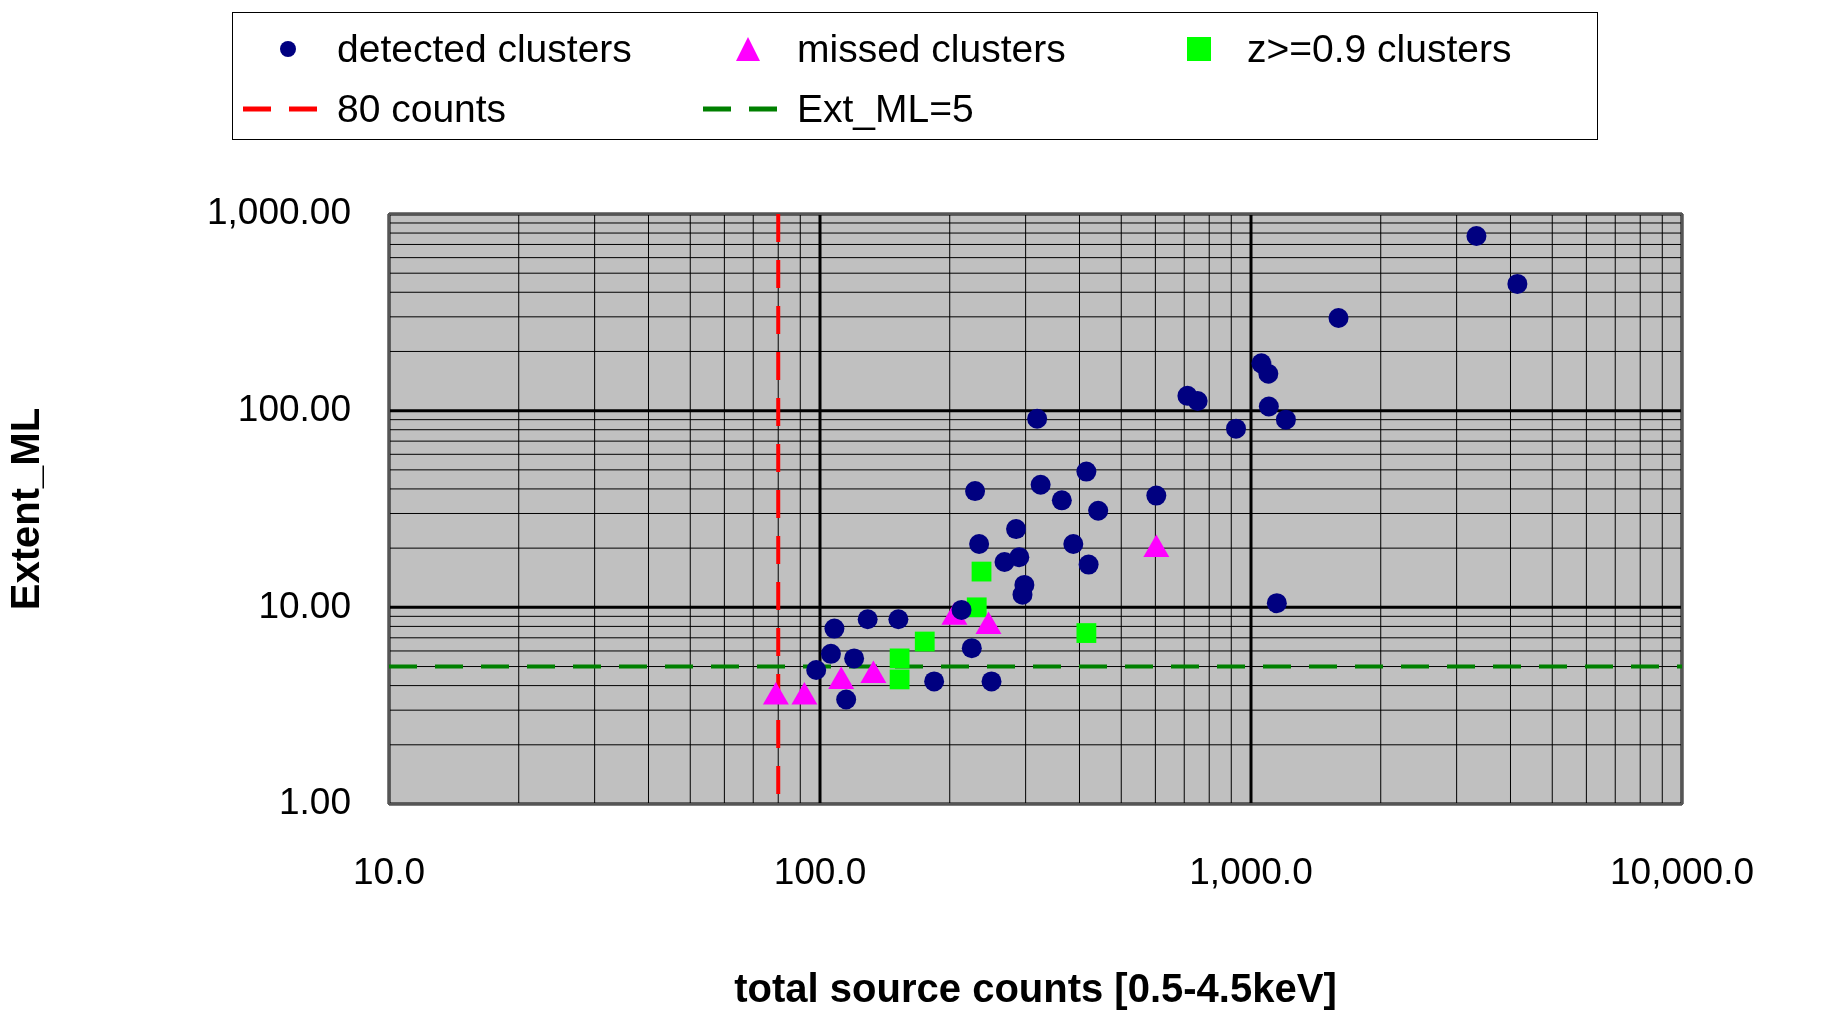 The image size is (1832, 1019). What do you see at coordinates (422, 109) in the screenshot?
I see `legend-label: 80 counts` at bounding box center [422, 109].